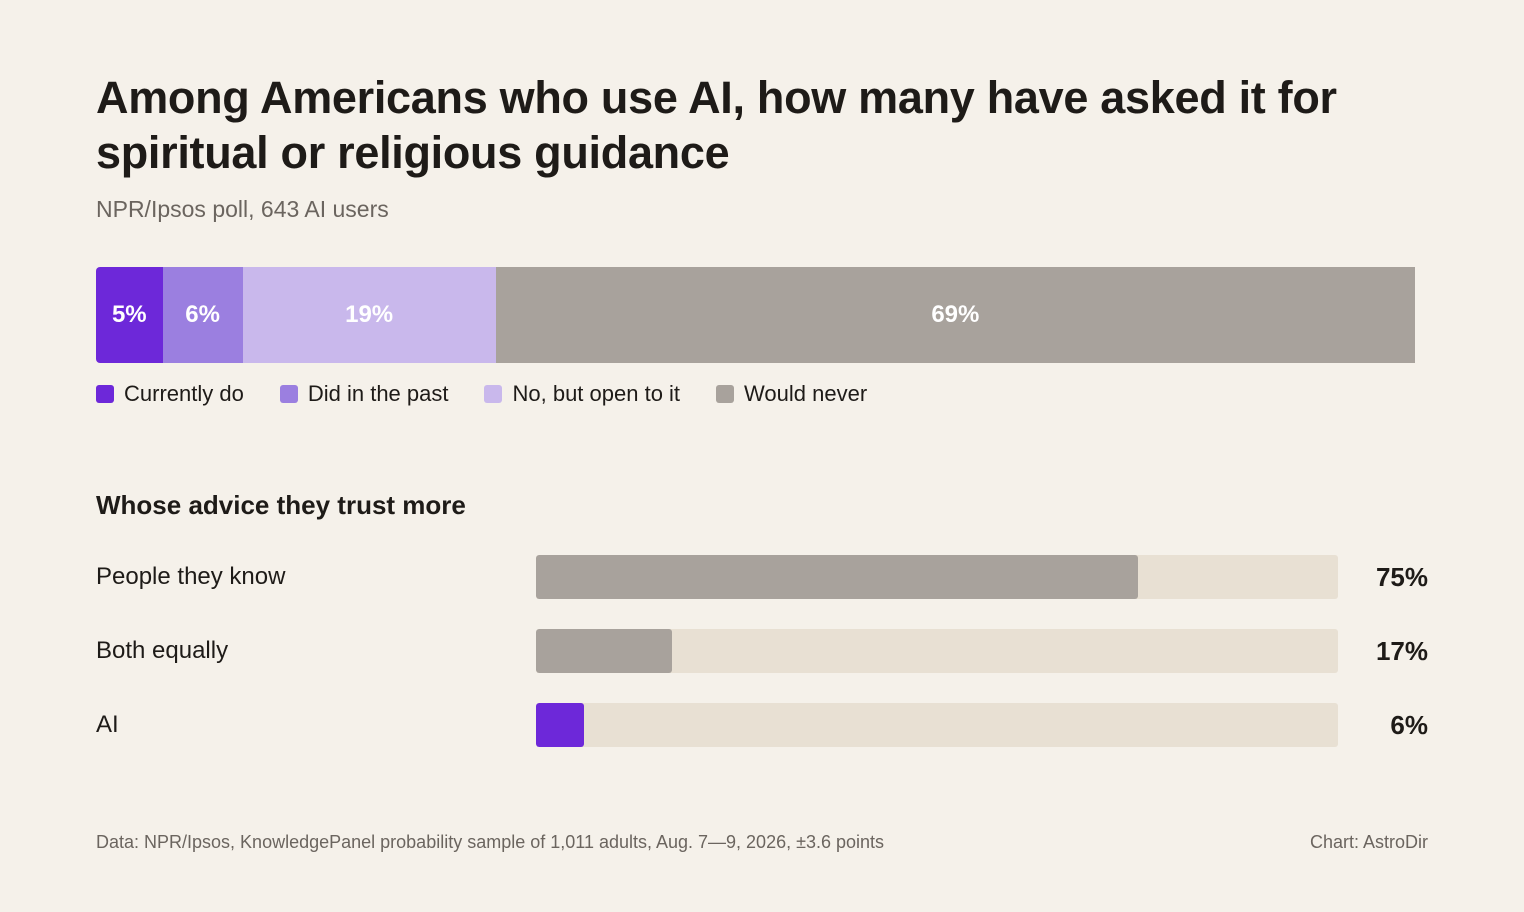  I want to click on trust-category-label: AI, so click(107, 724).